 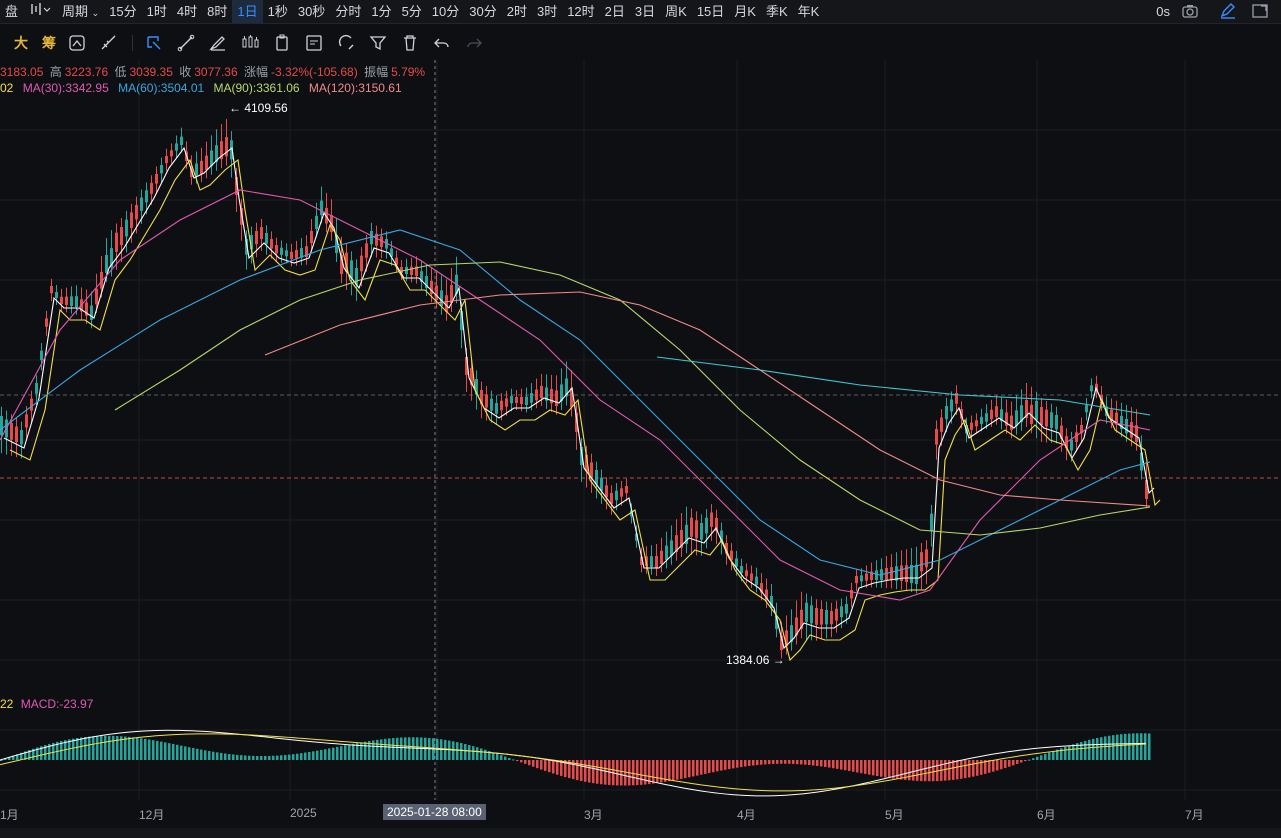 What do you see at coordinates (1228, 12) in the screenshot?
I see `draw-pen-icon` at bounding box center [1228, 12].